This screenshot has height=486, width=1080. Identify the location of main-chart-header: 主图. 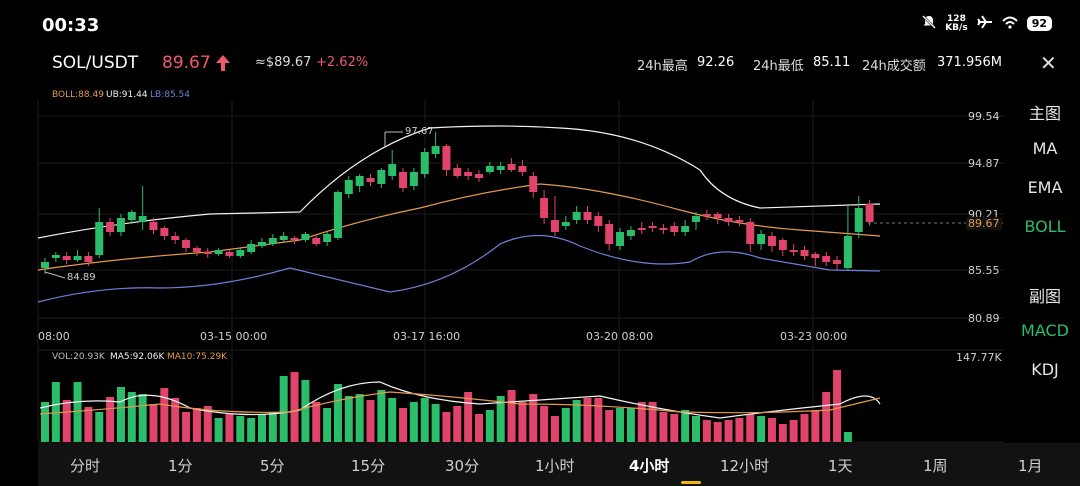
(1044, 113).